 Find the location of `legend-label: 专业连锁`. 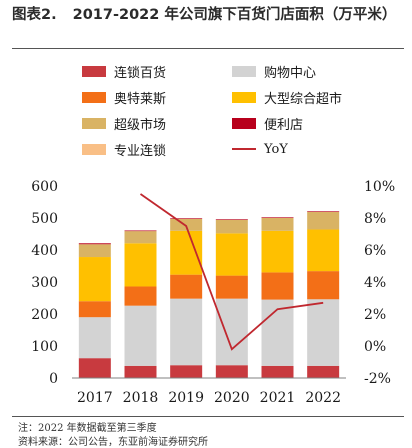

legend-label: 专业连锁 is located at coordinates (140, 149).